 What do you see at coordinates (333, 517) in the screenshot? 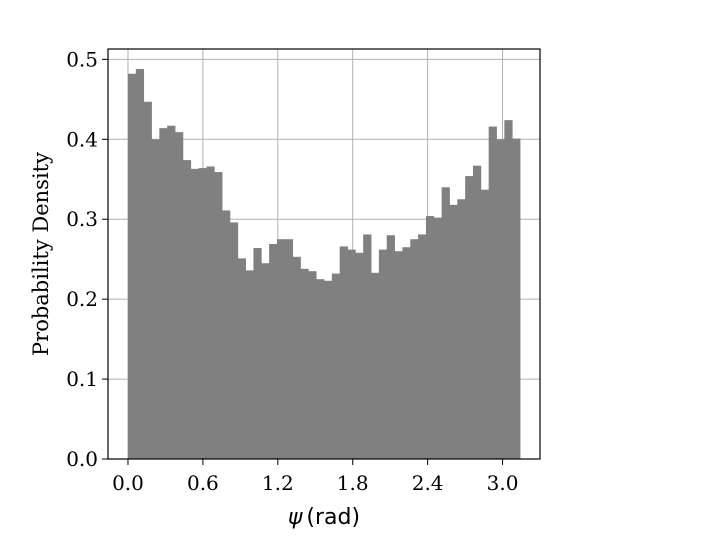
I see `x-axis-label-unit: (rad)` at bounding box center [333, 517].